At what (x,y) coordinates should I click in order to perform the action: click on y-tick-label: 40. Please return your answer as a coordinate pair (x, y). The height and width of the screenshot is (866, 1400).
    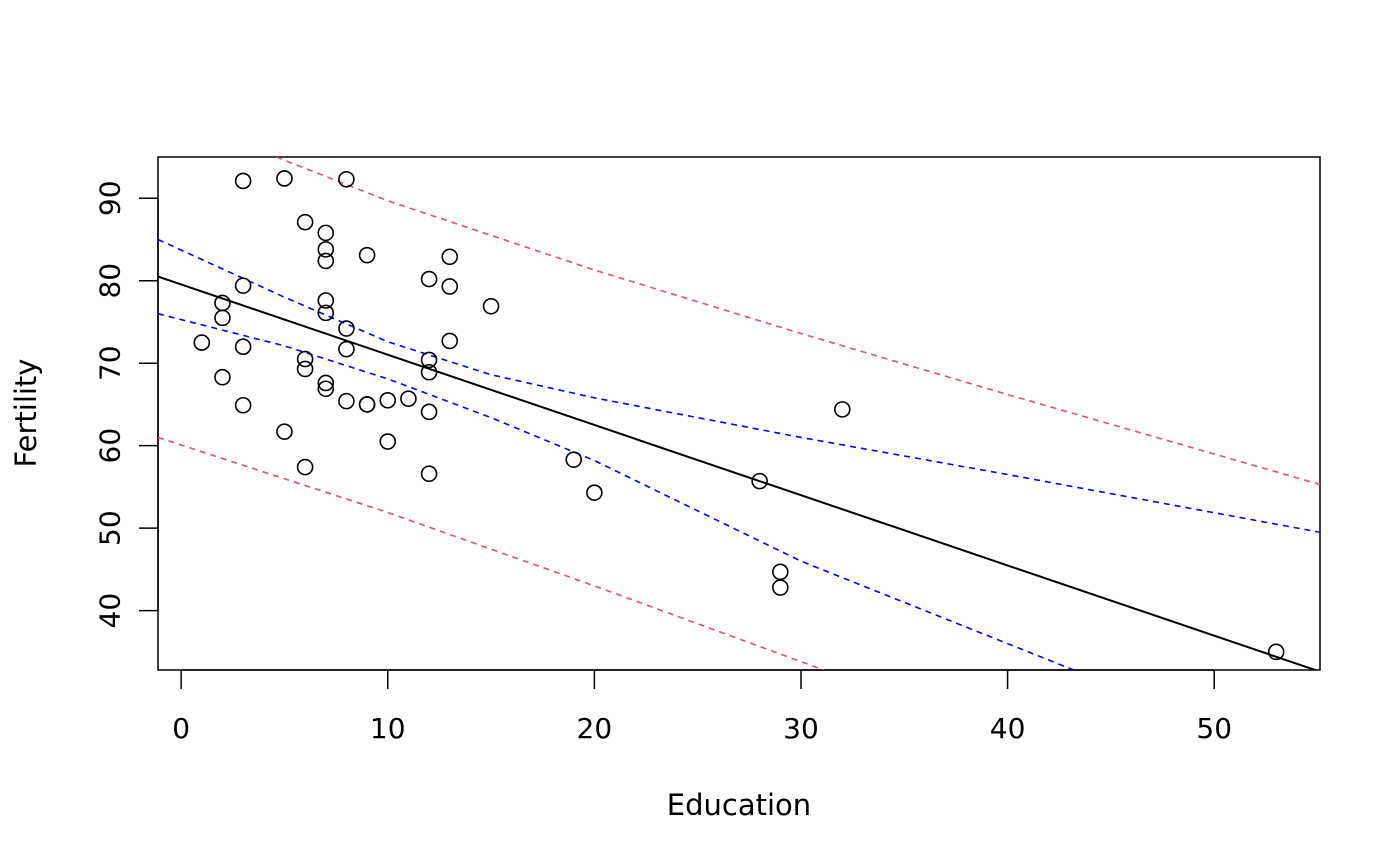
    Looking at the image, I should click on (110, 611).